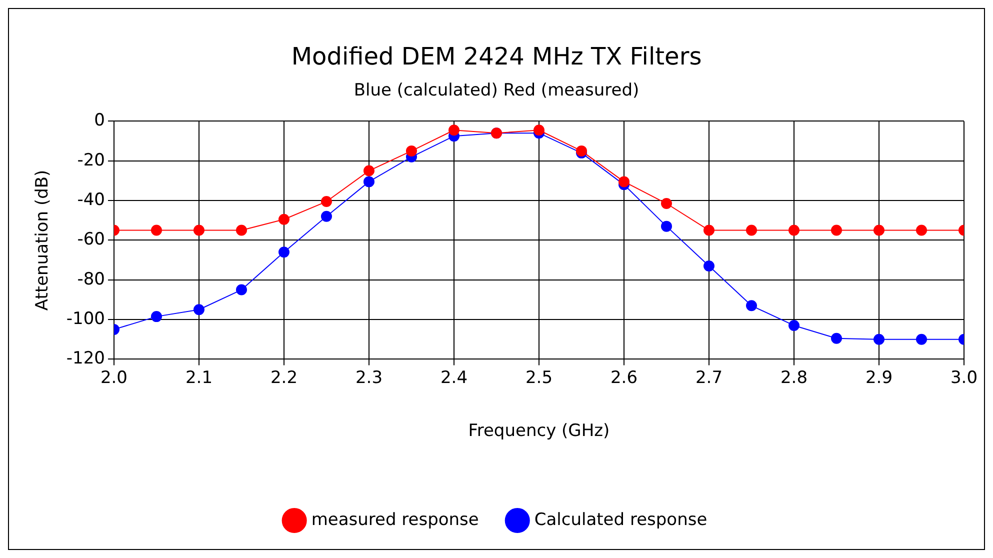 This screenshot has height=558, width=993. I want to click on y-tick-label: -40, so click(91, 200).